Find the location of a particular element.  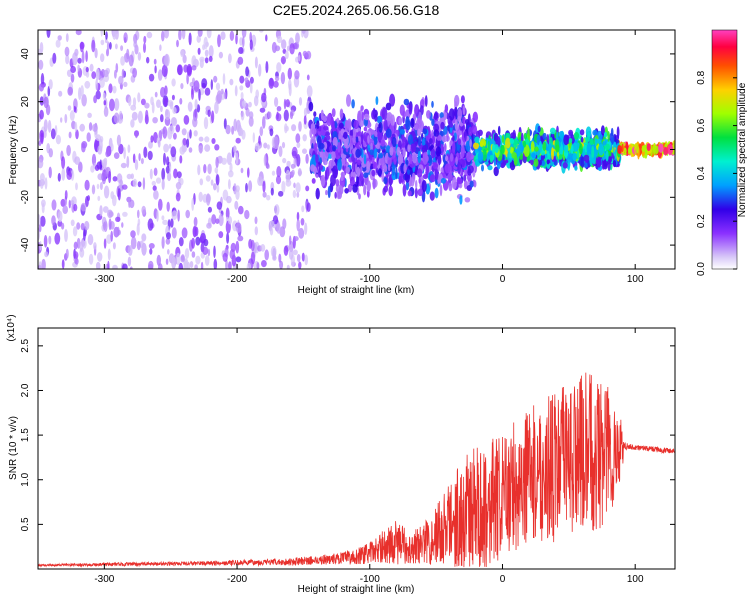

y-tick-label: 0.5 is located at coordinates (25, 524).